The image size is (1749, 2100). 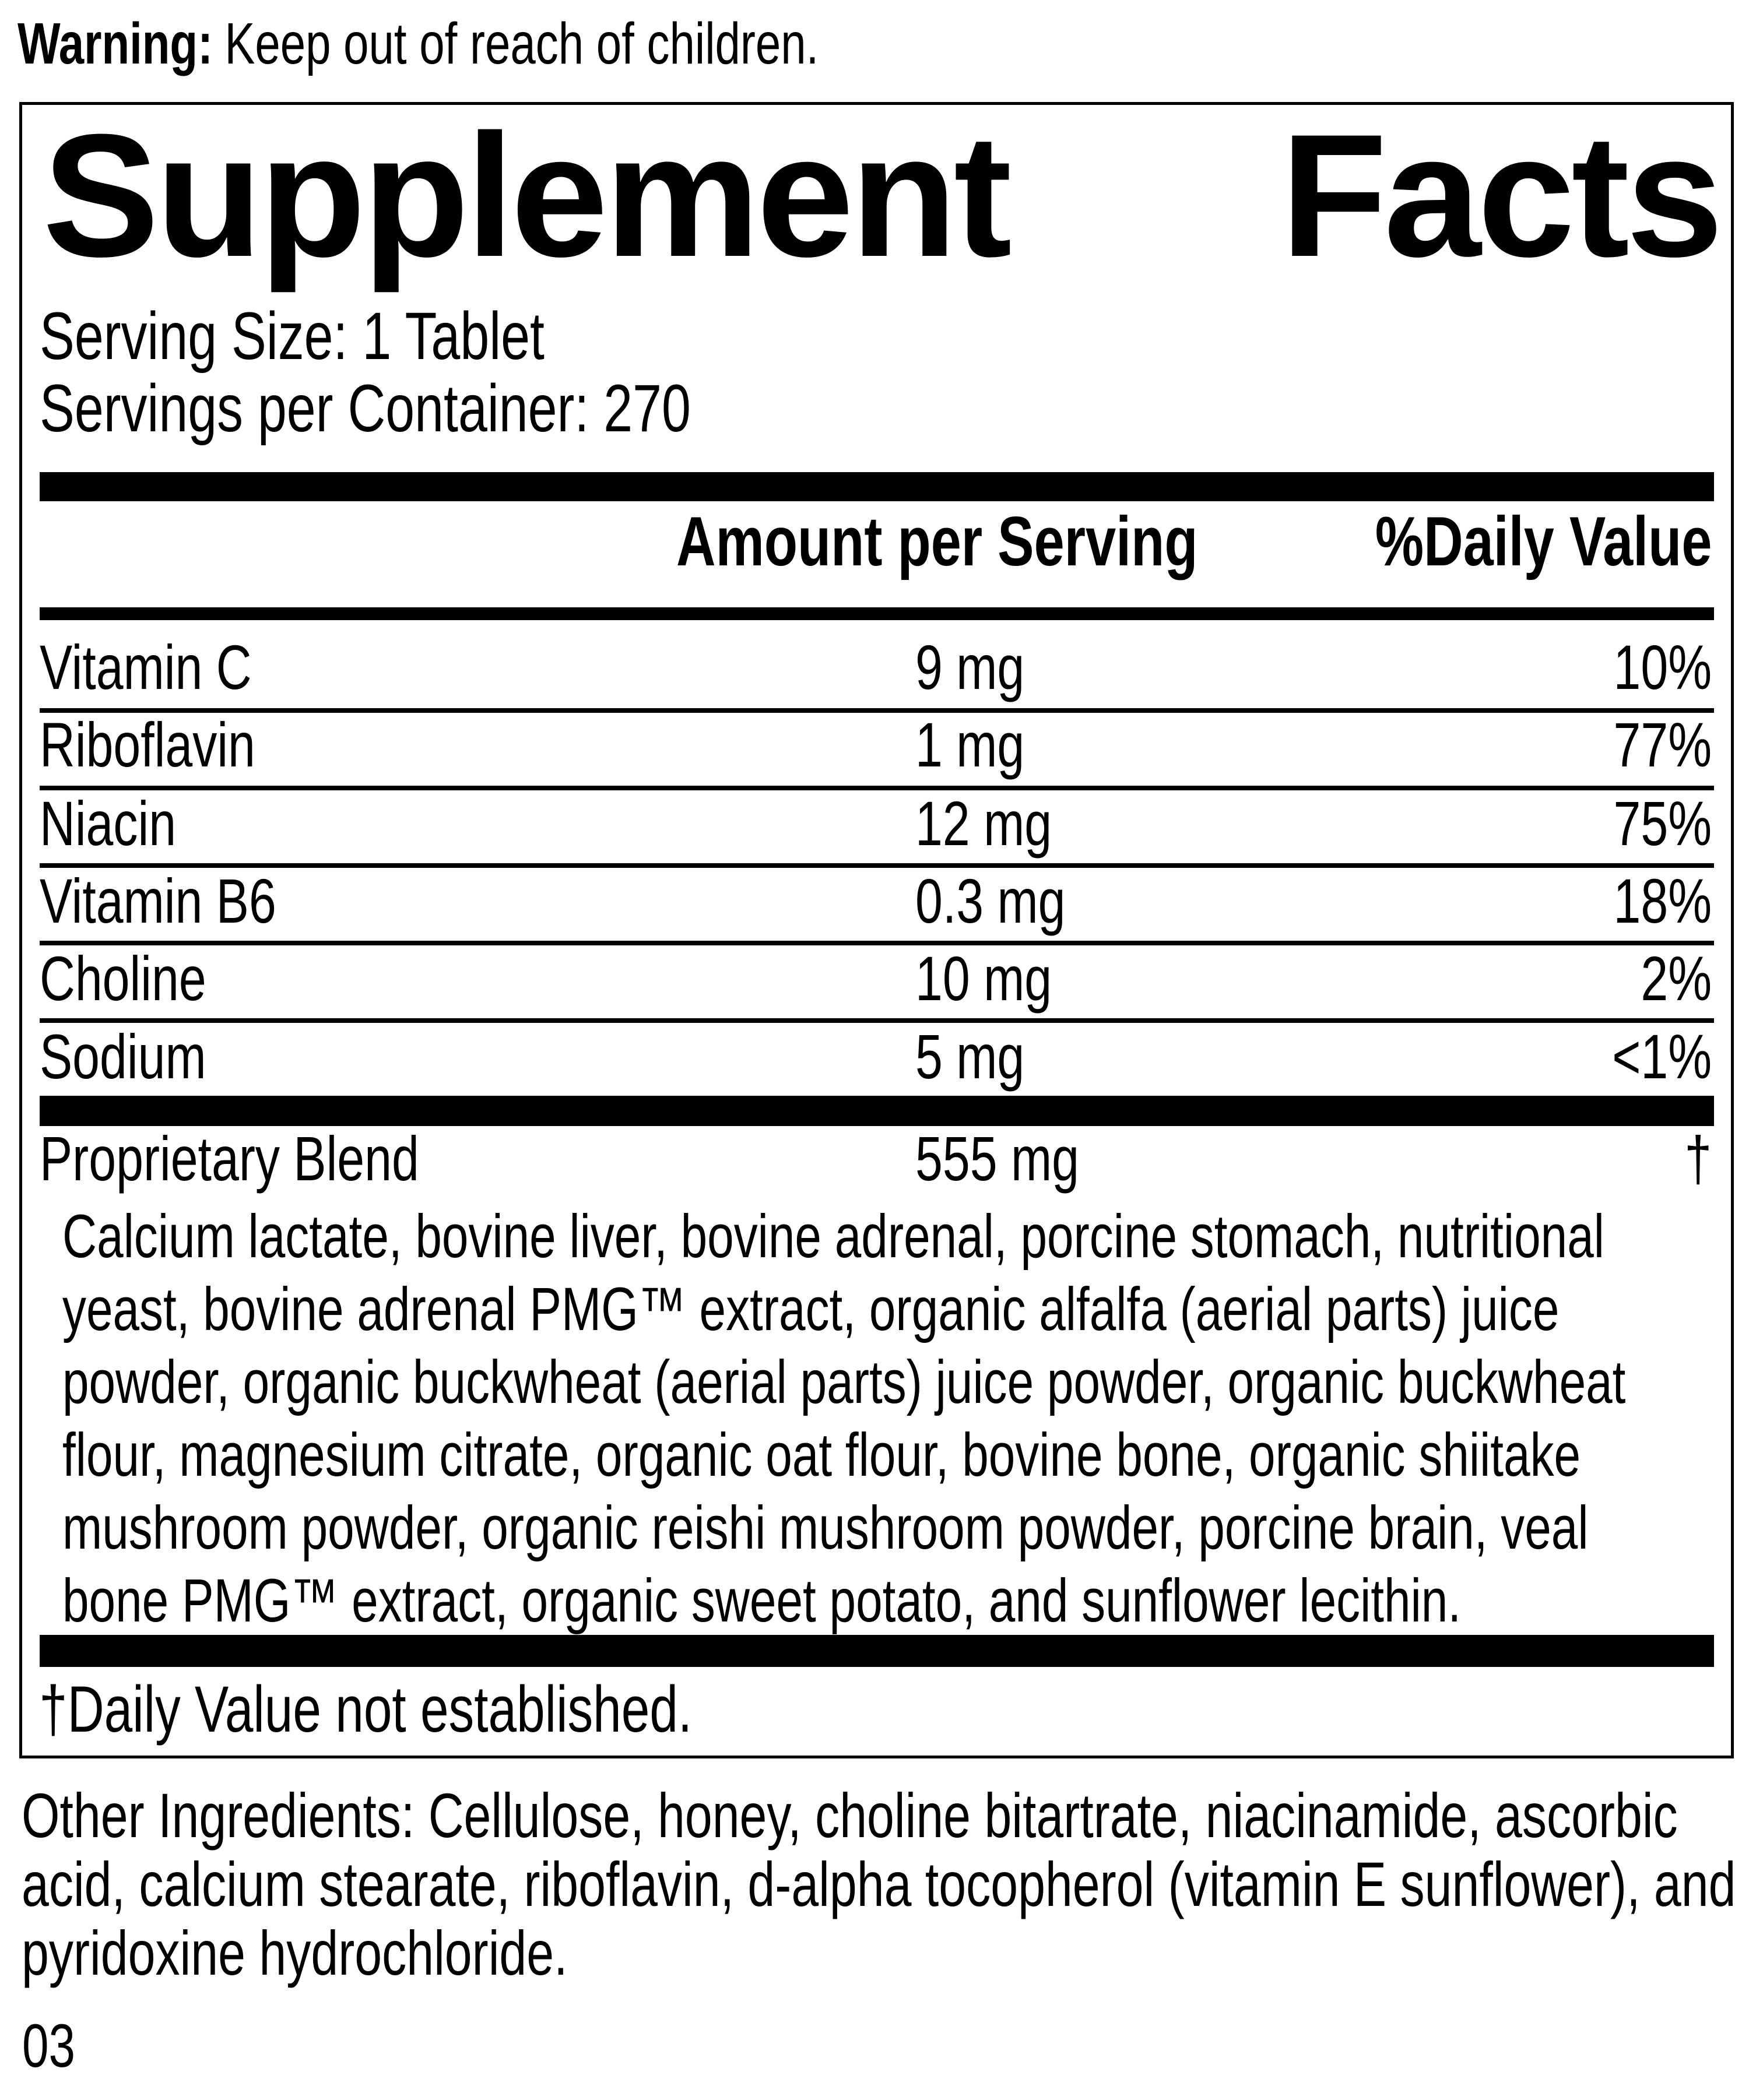 What do you see at coordinates (1662, 1056) in the screenshot?
I see `nutrient-dv: <1%` at bounding box center [1662, 1056].